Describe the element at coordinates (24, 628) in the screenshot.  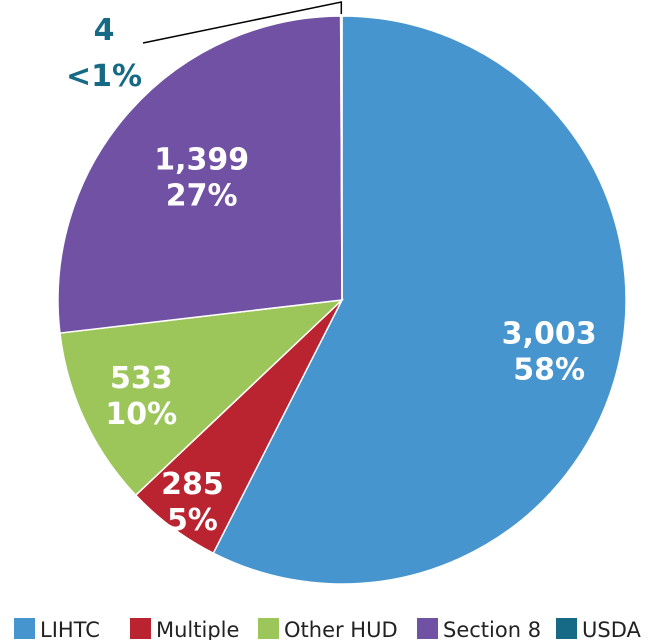
I see `legend-swatch-lihtc` at that location.